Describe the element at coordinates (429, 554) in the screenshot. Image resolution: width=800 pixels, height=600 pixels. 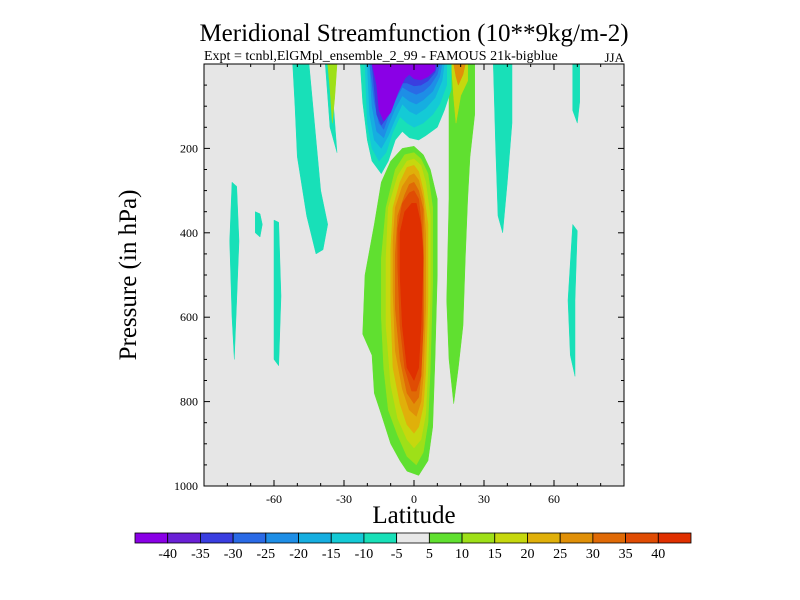
I see `colorbar-label: 5` at that location.